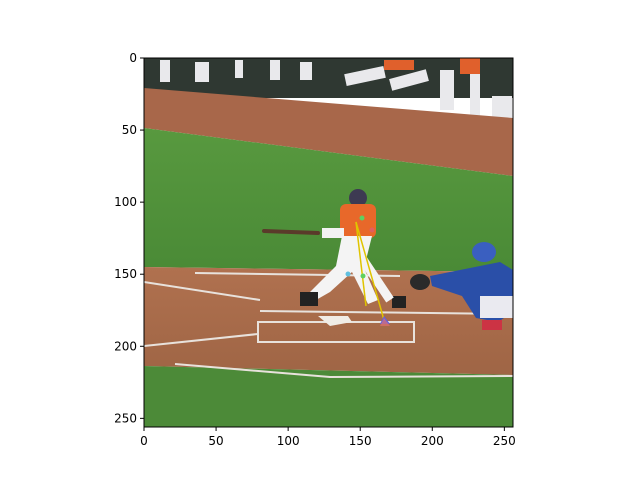  Describe the element at coordinates (215, 441) in the screenshot. I see `x-tick-label: 50` at that location.